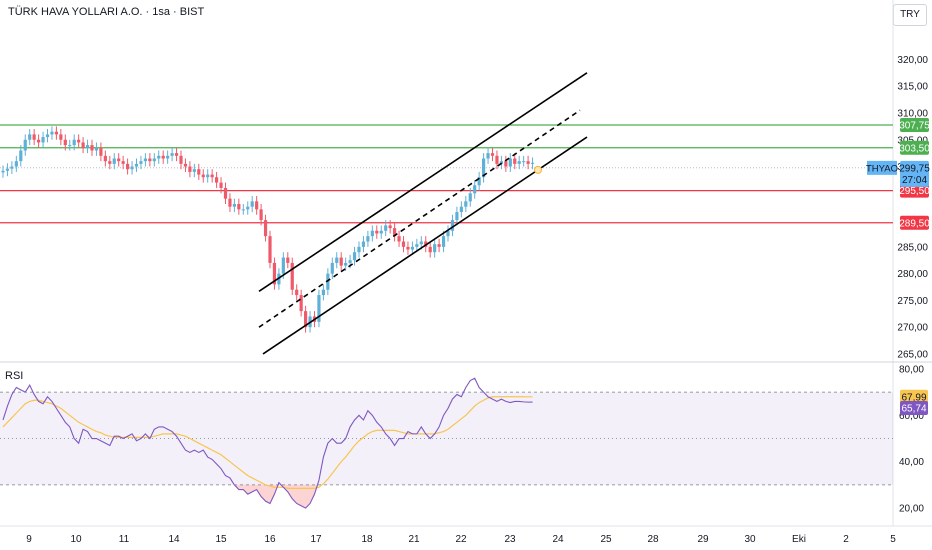  Describe the element at coordinates (221, 539) in the screenshot. I see `time-tick-label: 15` at that location.